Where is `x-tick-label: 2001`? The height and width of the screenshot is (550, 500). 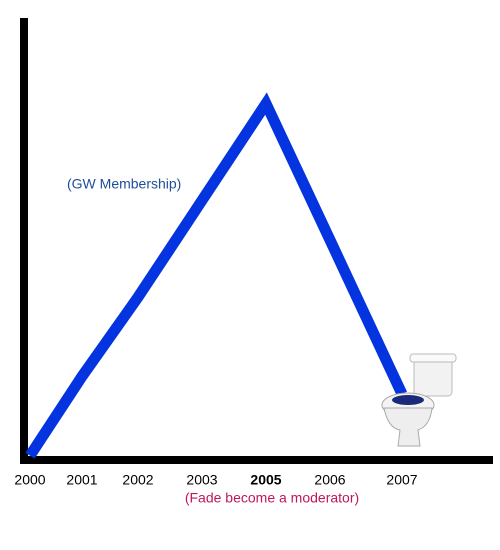 x-tick-label: 2001 is located at coordinates (81, 480).